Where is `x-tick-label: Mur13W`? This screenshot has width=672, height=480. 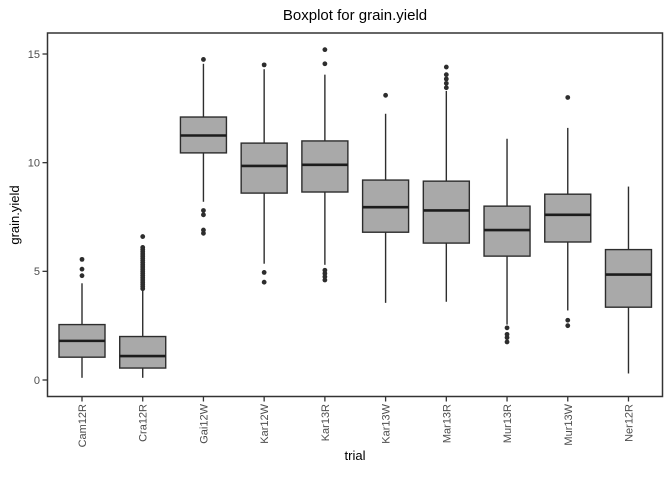 x-tick-label: Mur13W is located at coordinates (569, 424).